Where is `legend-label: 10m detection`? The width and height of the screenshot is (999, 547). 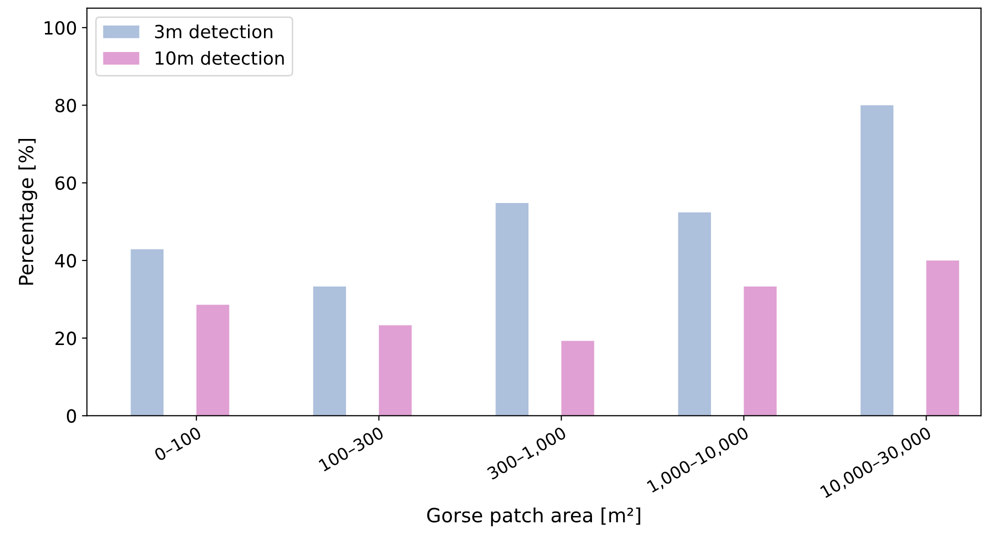
legend-label: 10m detection is located at coordinates (220, 57).